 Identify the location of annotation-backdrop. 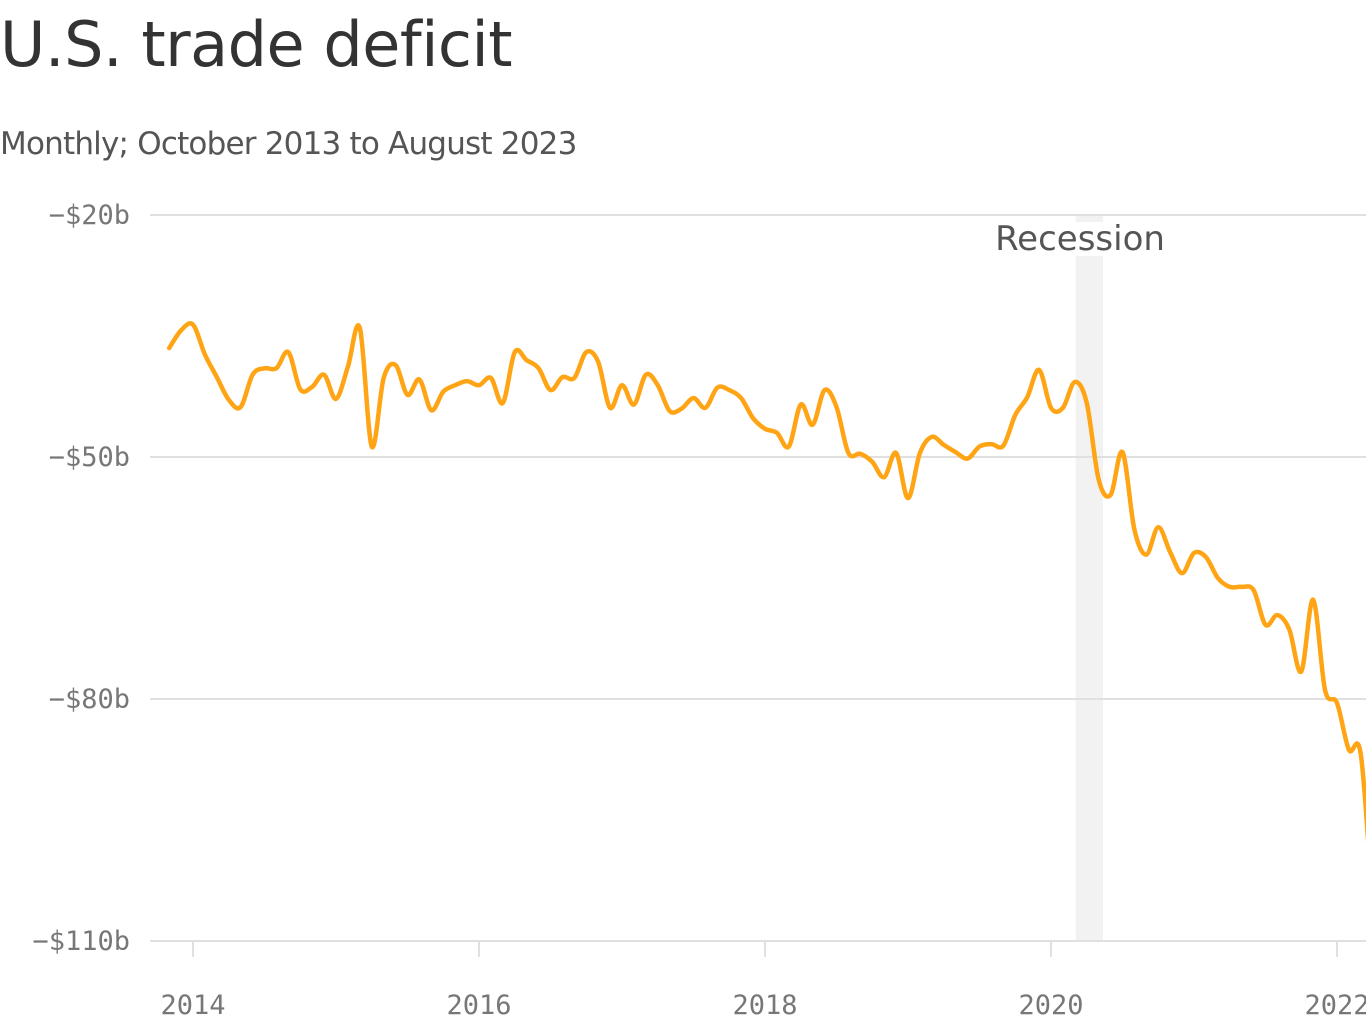
(1084, 239).